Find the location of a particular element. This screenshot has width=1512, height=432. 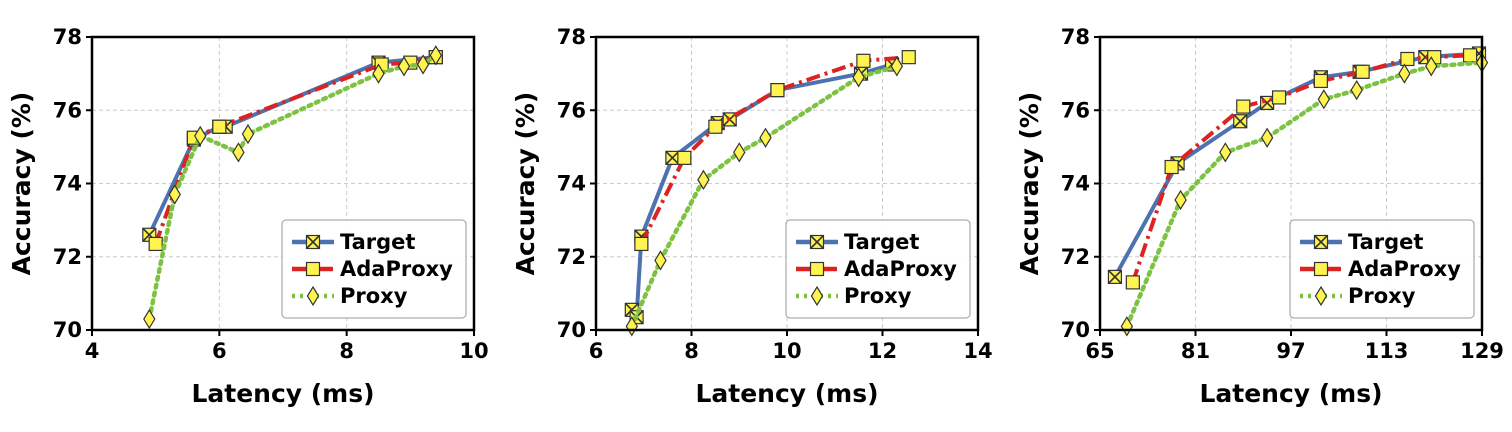

x-tick-label: 8 is located at coordinates (346, 351).